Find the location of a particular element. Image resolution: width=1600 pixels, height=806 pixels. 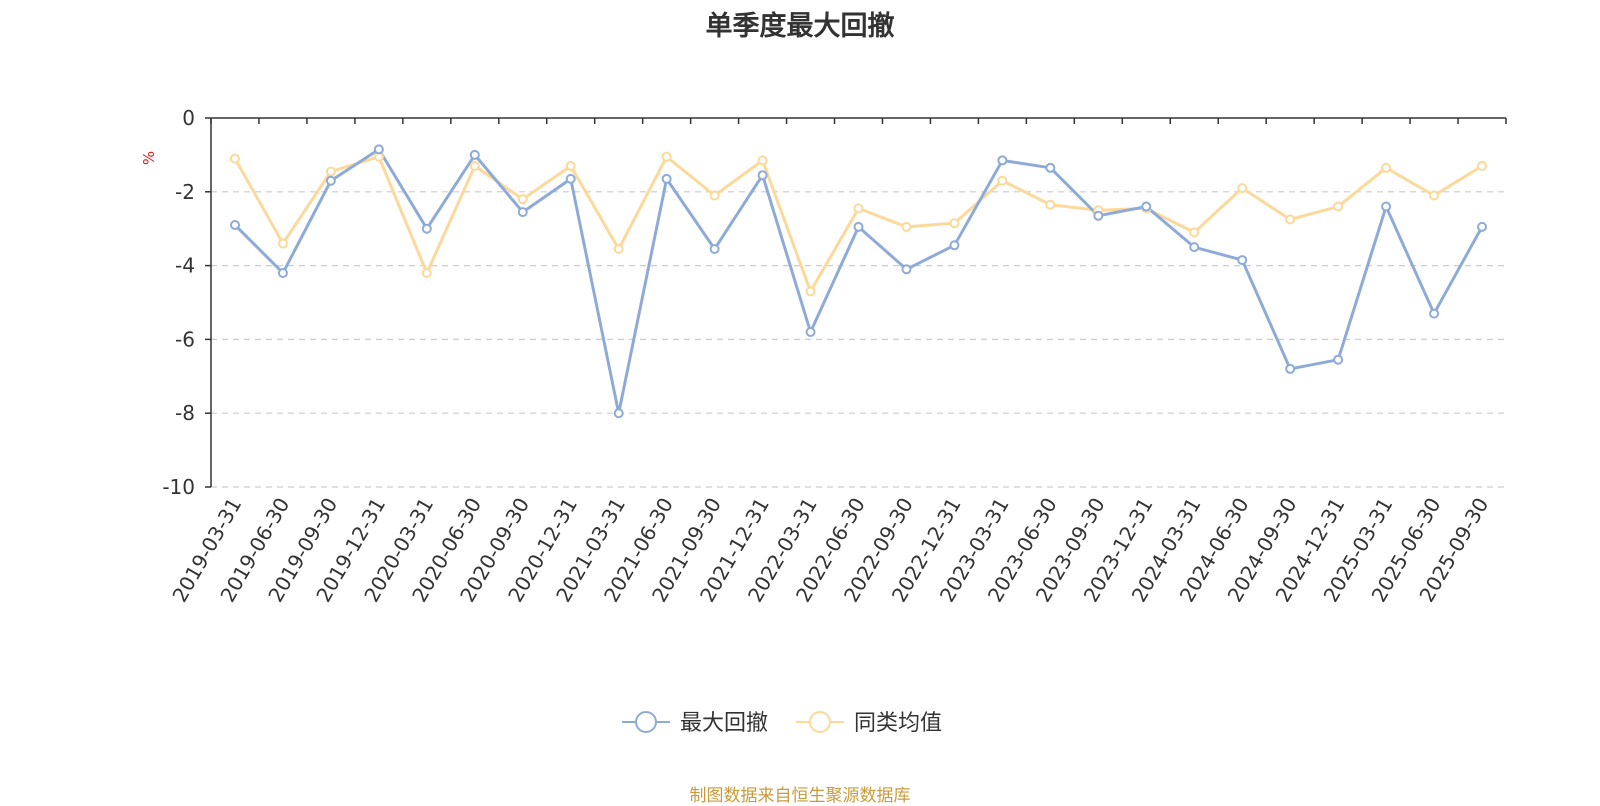

y-tick-label: -6 is located at coordinates (185, 339).